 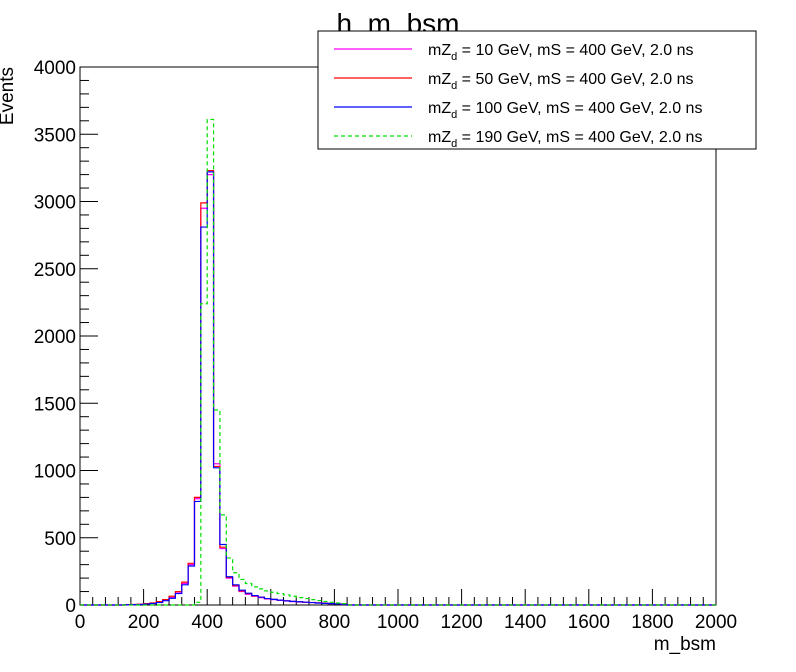 I want to click on legend-box, so click(x=537, y=90).